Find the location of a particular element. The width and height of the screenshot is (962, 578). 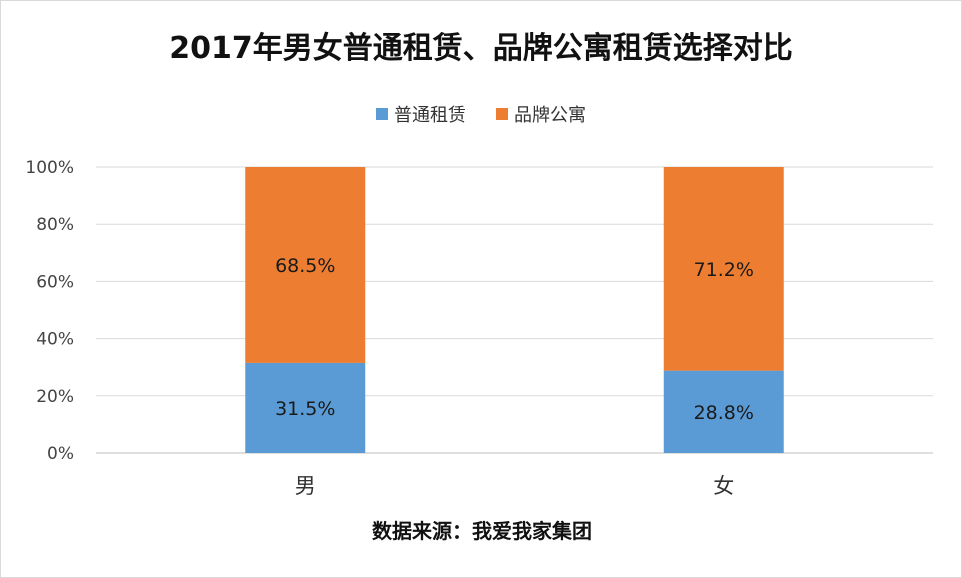

data-label: 31.5% is located at coordinates (305, 409).